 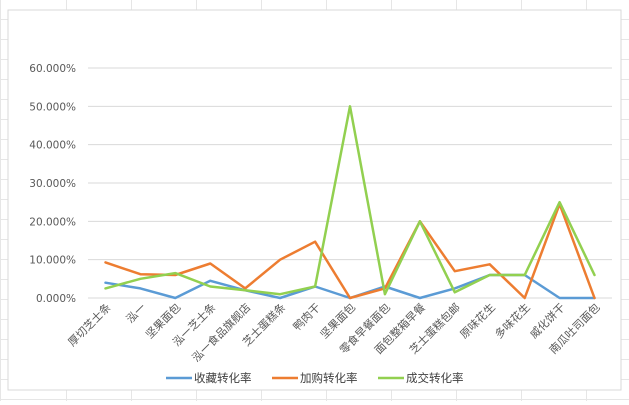 I want to click on legend-label-1: 加购转化率, so click(x=329, y=378).